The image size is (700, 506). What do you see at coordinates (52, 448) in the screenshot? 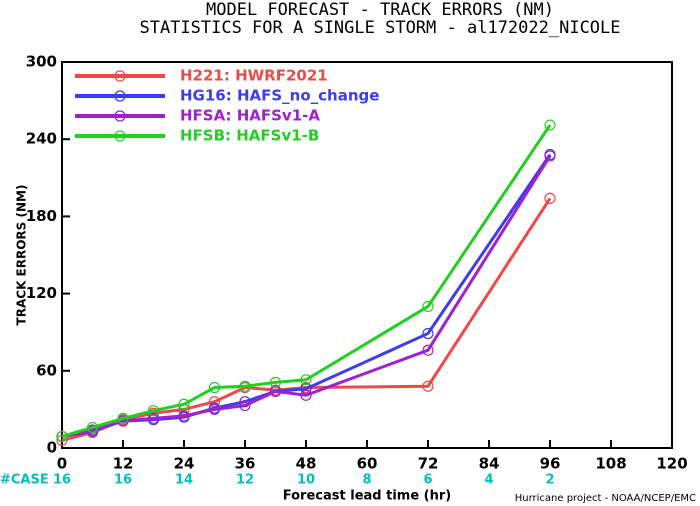
I see `y-tick-label: 0` at bounding box center [52, 448].